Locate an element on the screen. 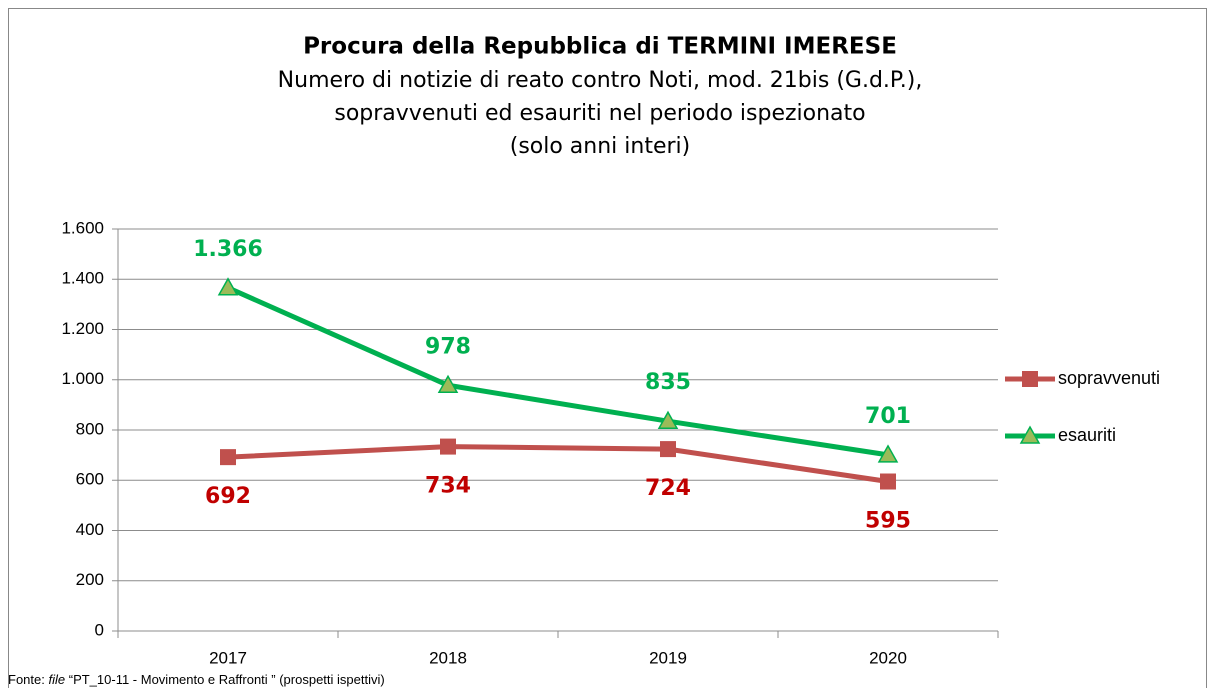 The width and height of the screenshot is (1208, 688). chart-subtitle: (solo anni interi) is located at coordinates (600, 146).